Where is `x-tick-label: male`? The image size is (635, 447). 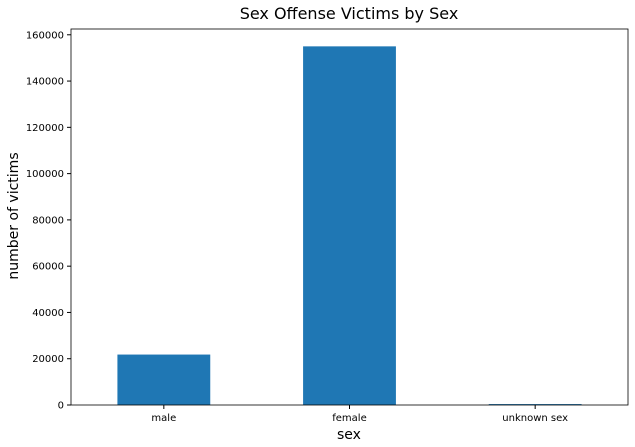 x-tick-label: male is located at coordinates (163, 418).